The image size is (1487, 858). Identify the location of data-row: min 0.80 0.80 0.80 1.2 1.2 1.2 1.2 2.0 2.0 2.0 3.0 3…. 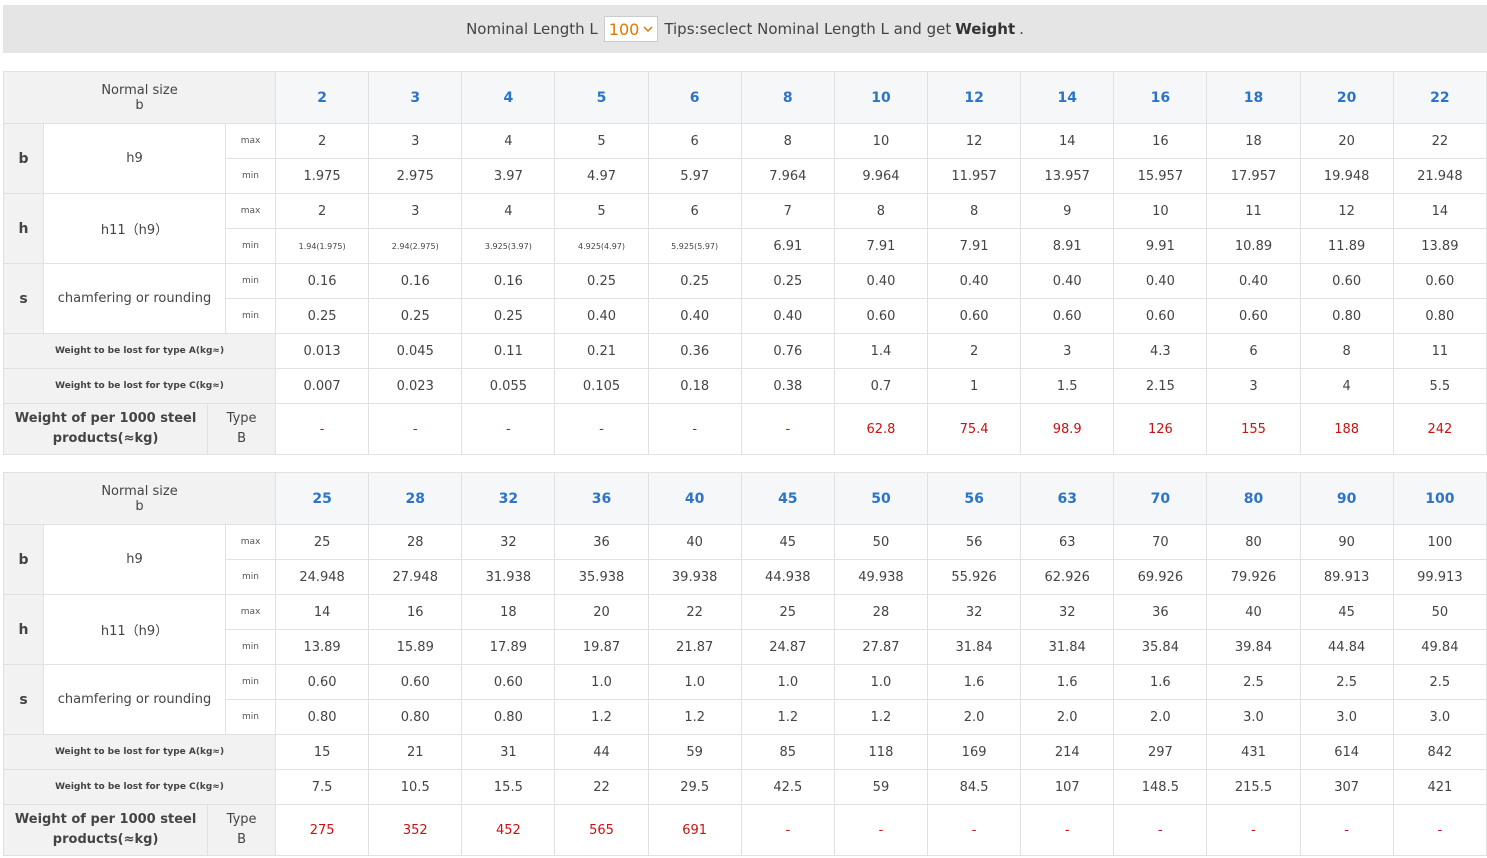
(745, 717).